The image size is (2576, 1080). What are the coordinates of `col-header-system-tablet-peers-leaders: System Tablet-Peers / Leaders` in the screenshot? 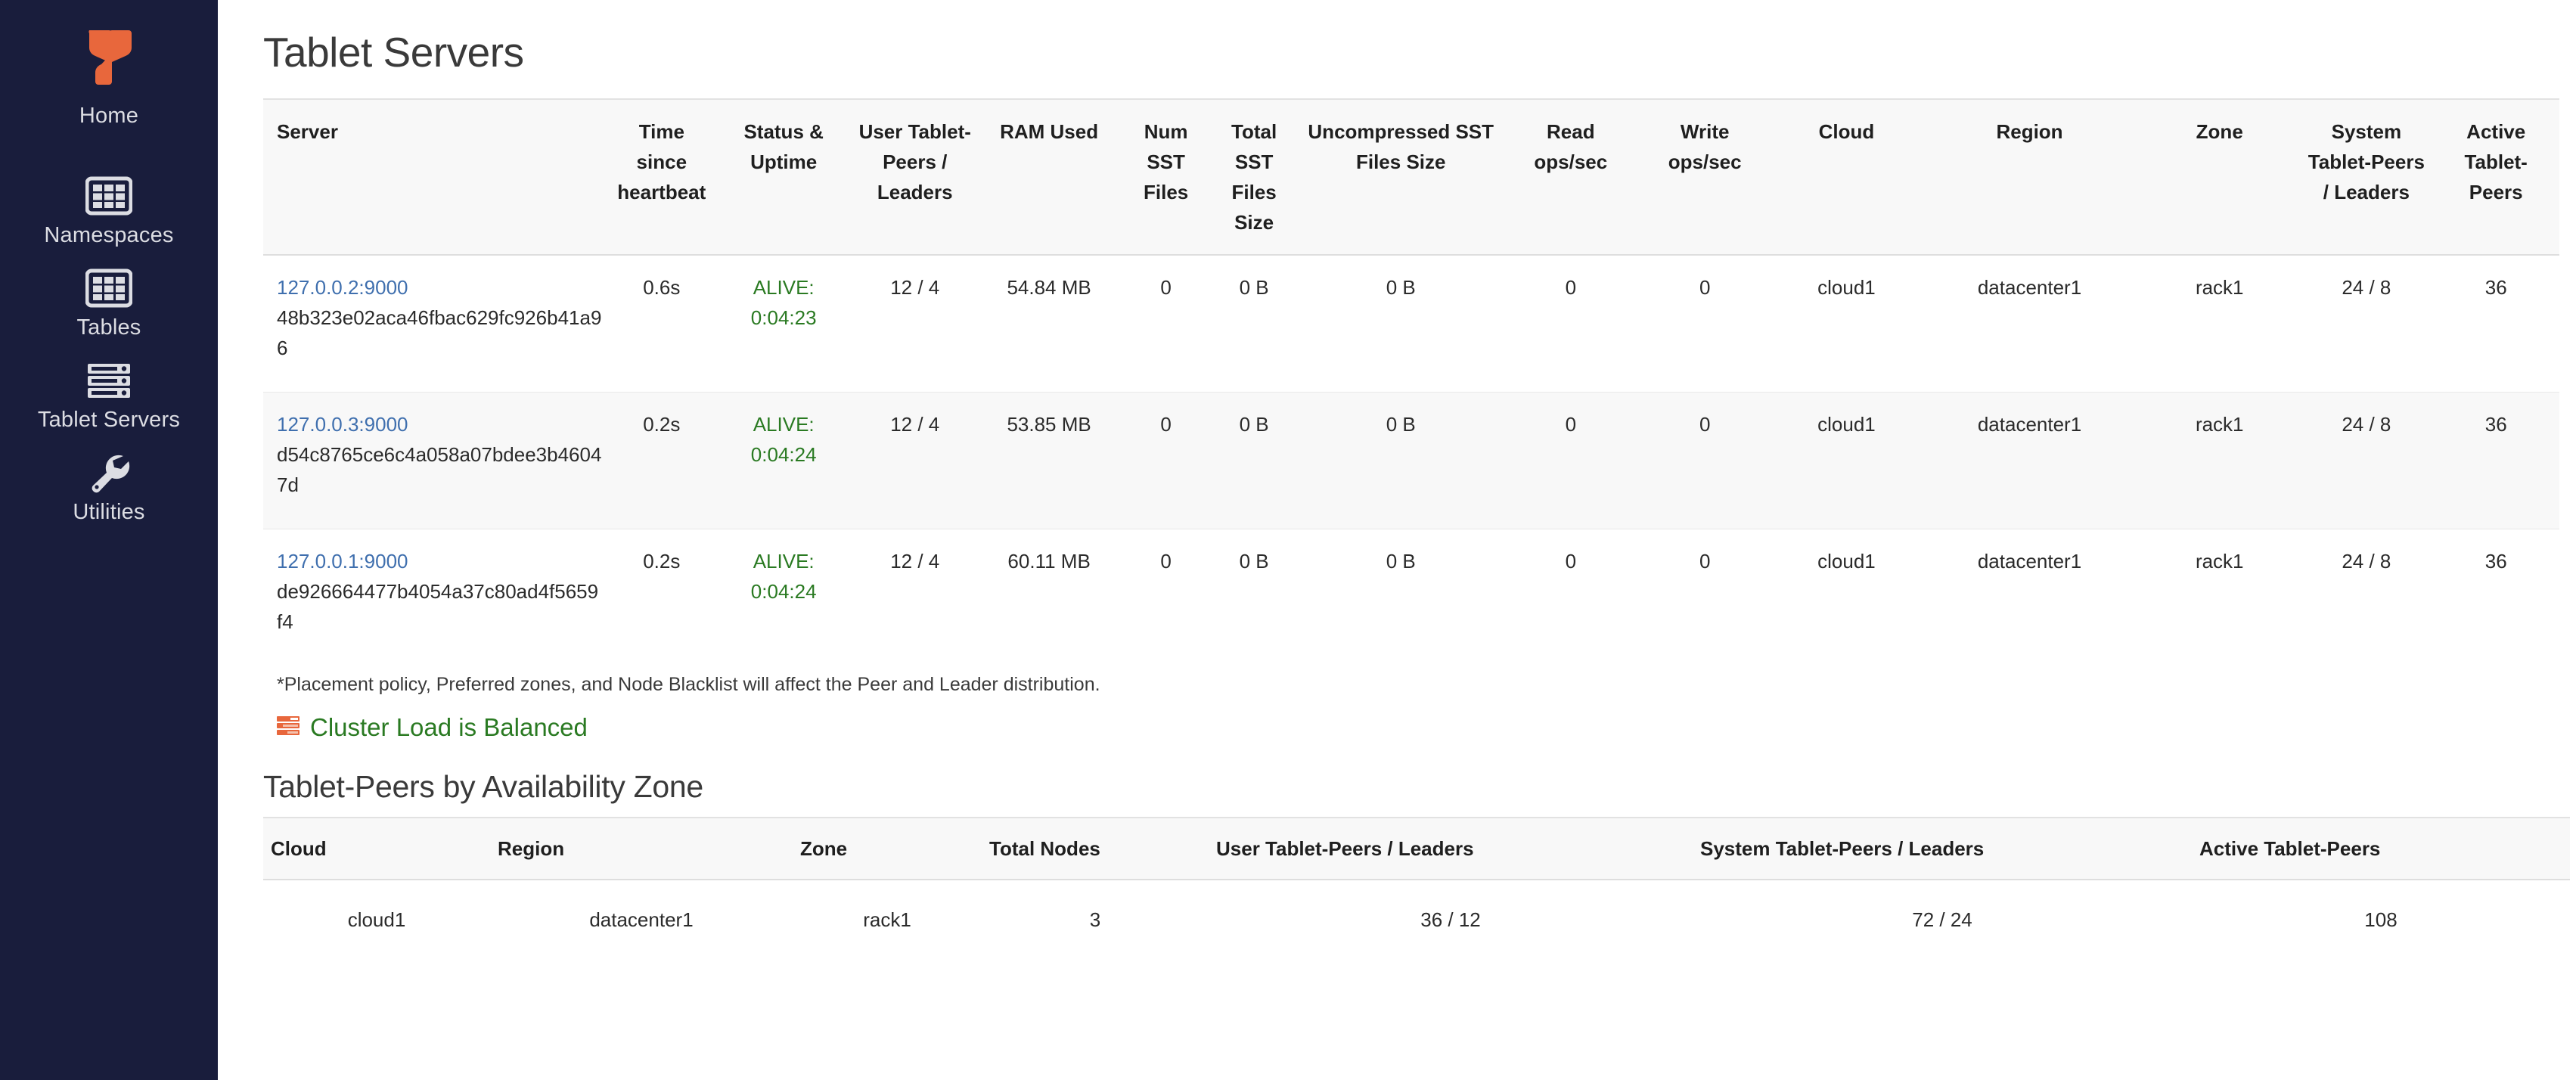 It's located at (2366, 177).